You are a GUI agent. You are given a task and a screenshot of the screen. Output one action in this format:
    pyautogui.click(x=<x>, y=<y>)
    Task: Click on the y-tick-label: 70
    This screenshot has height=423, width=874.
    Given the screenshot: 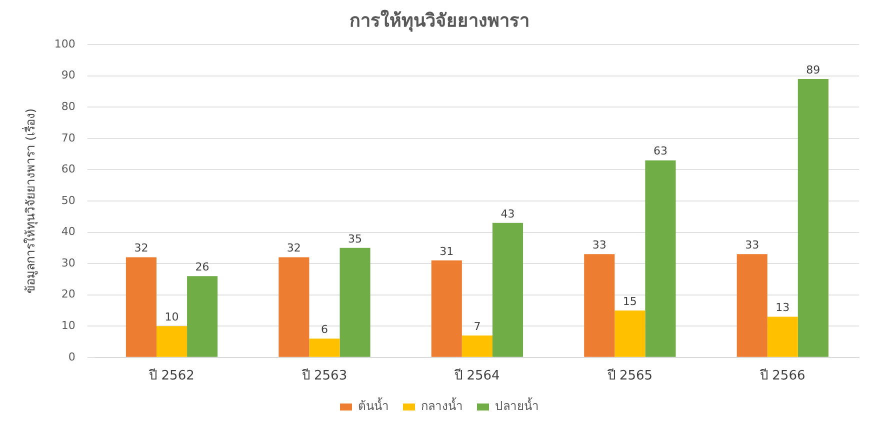 What is the action you would take?
    pyautogui.click(x=68, y=137)
    